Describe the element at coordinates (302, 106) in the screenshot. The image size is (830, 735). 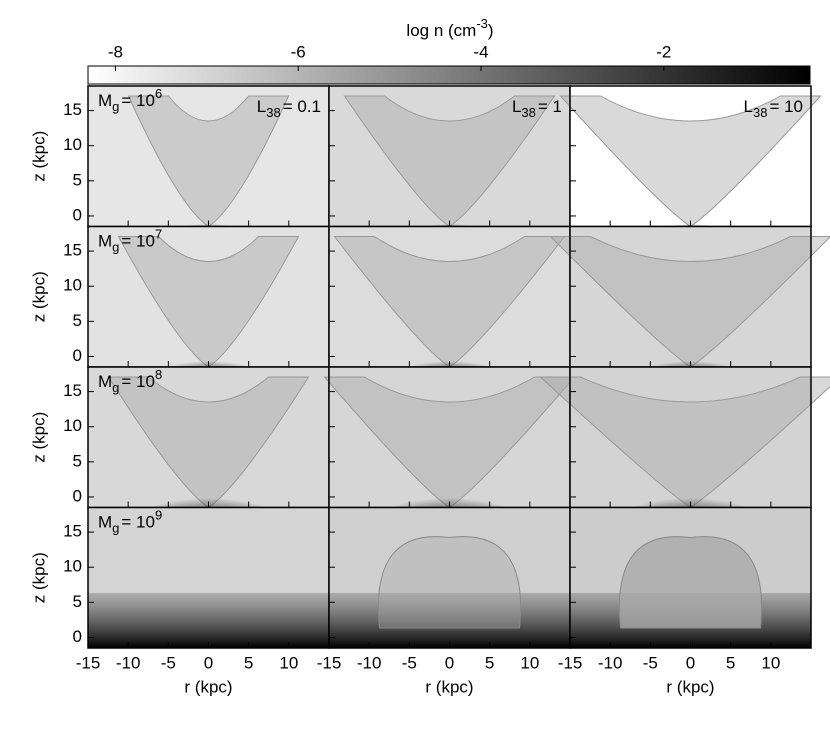
I see `label-eq: = 0.1` at that location.